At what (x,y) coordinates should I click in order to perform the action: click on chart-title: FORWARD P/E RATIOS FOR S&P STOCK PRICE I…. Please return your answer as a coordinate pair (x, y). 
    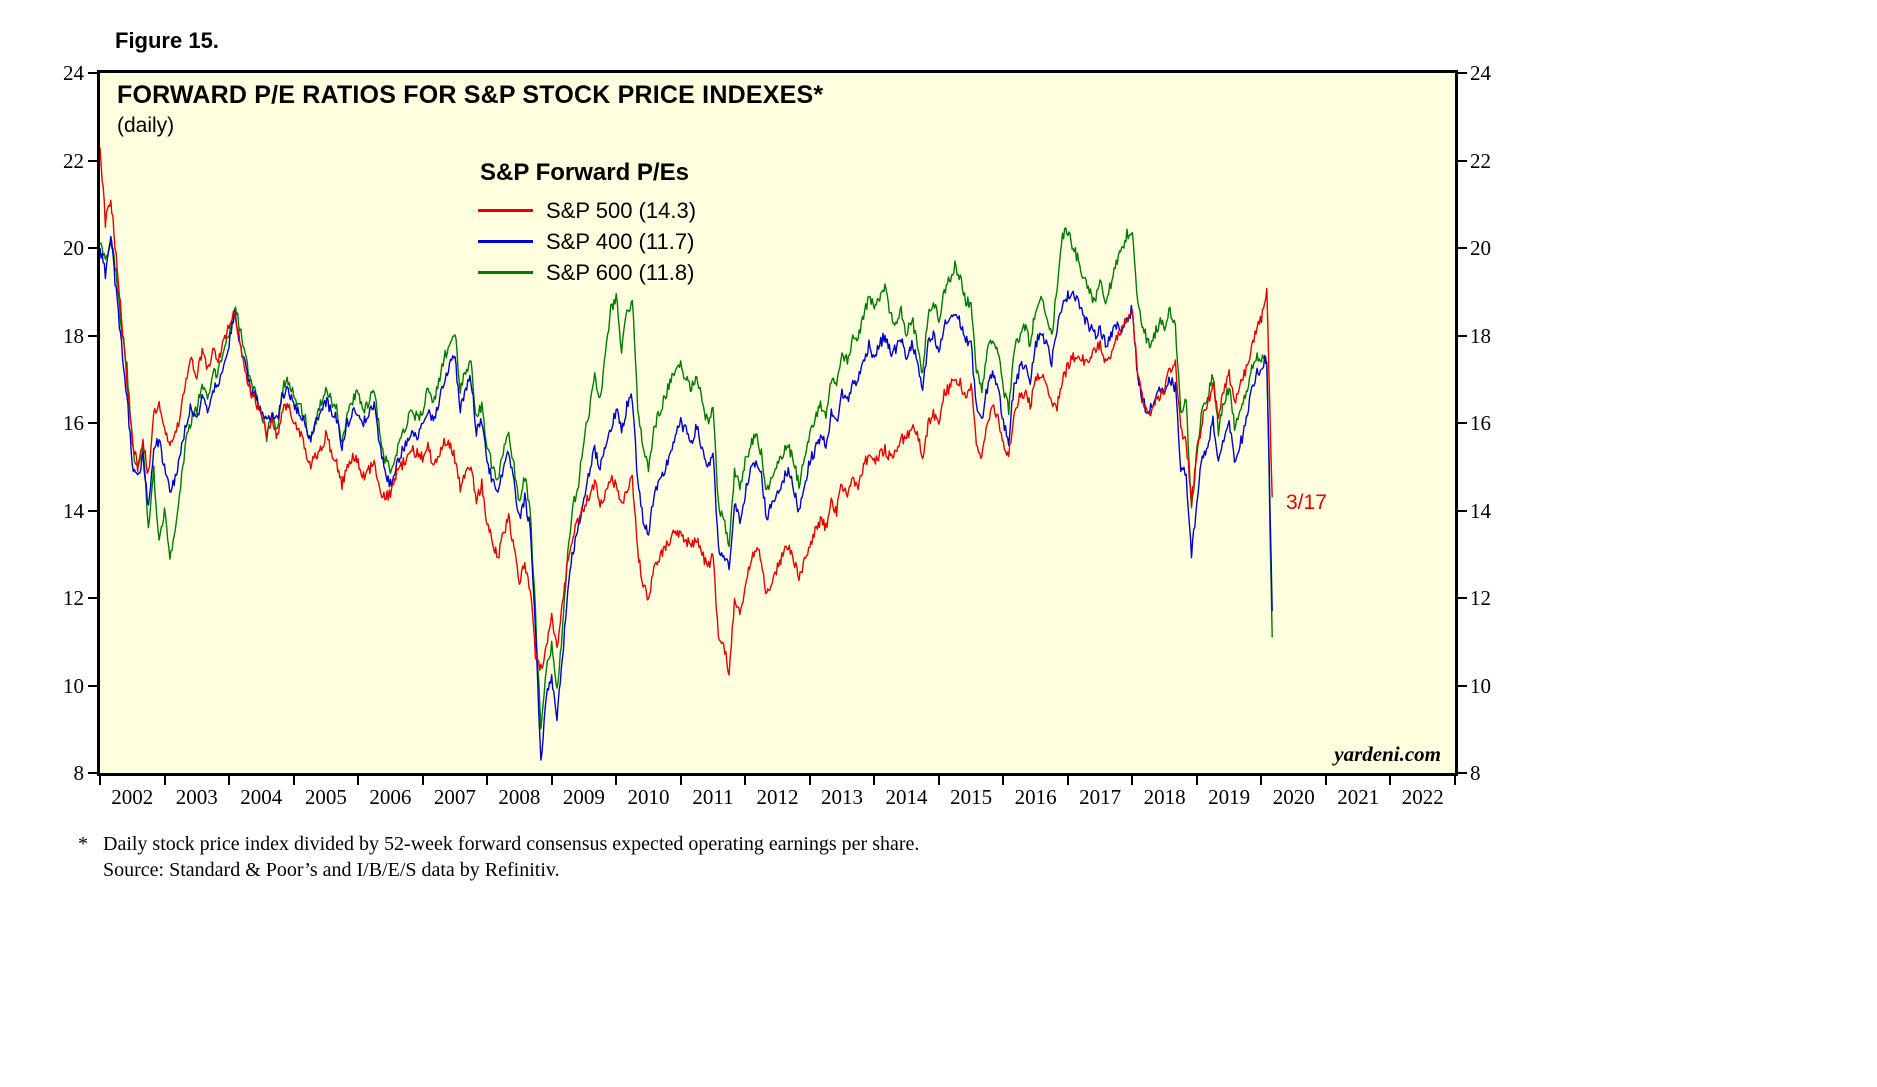
    Looking at the image, I should click on (470, 95).